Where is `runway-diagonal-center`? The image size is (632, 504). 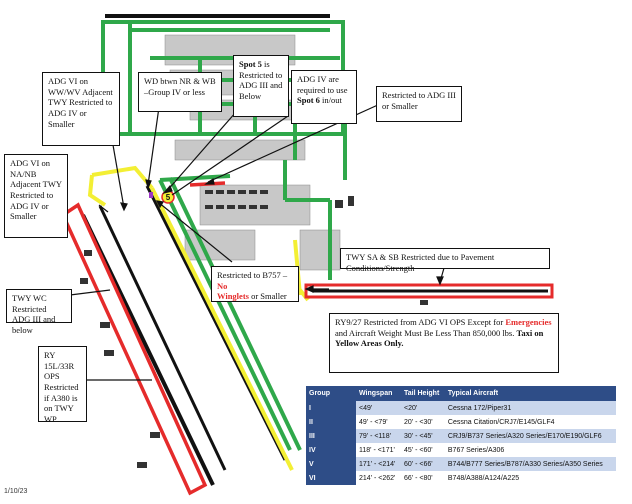 runway-diagonal-center is located at coordinates (216, 323).